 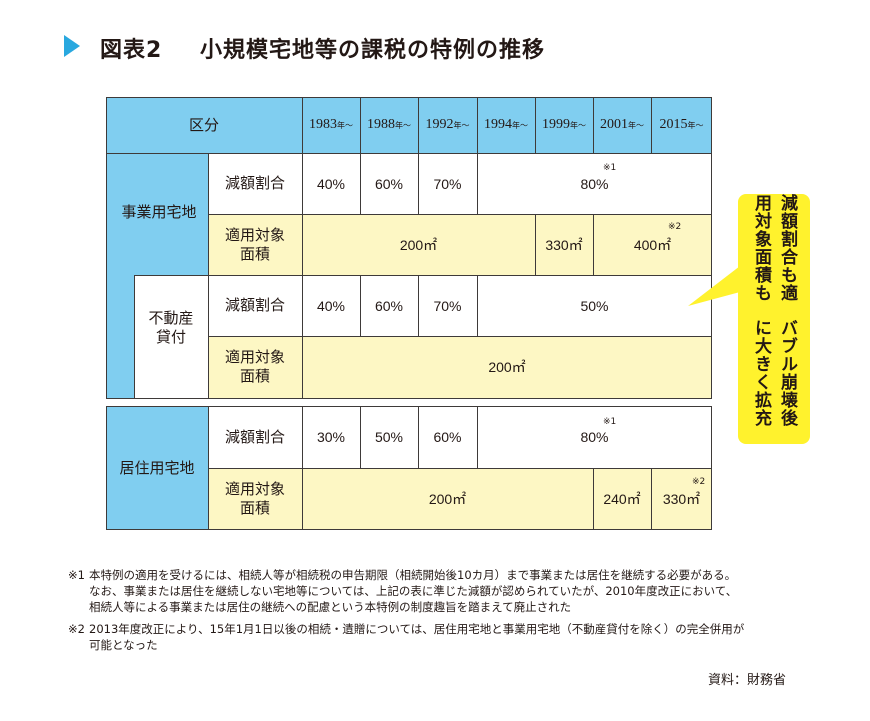 I want to click on rental-area-all: 200㎡, so click(x=507, y=367).